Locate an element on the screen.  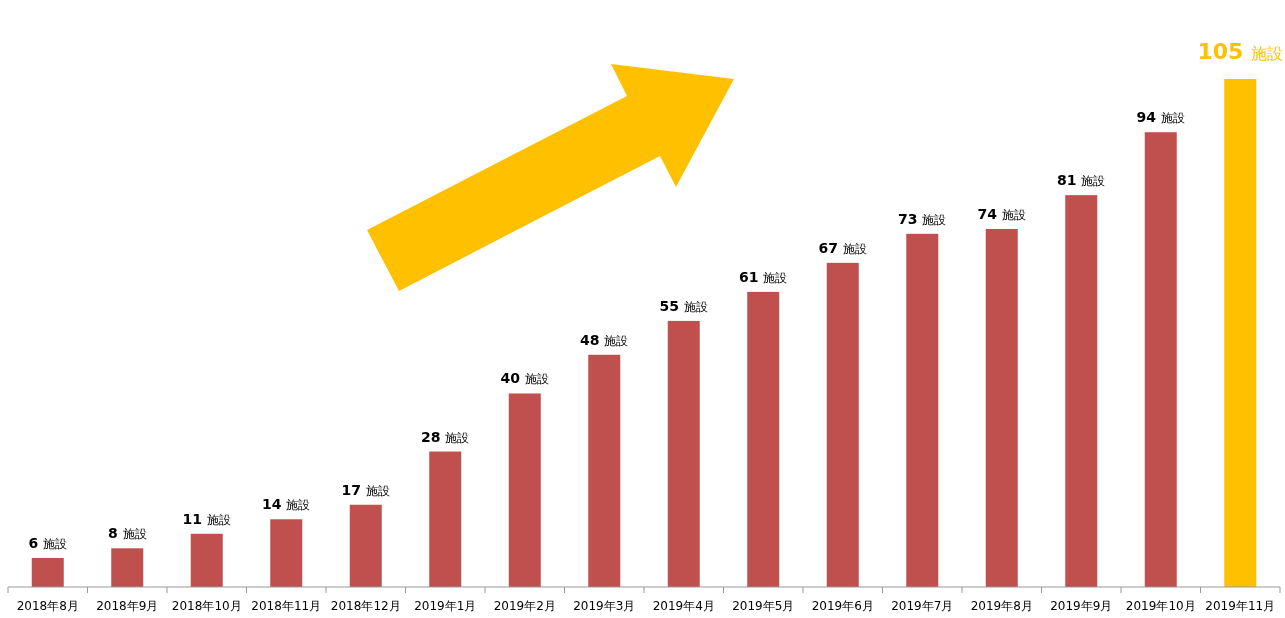
x-tick-label: 2019年7月 is located at coordinates (922, 606).